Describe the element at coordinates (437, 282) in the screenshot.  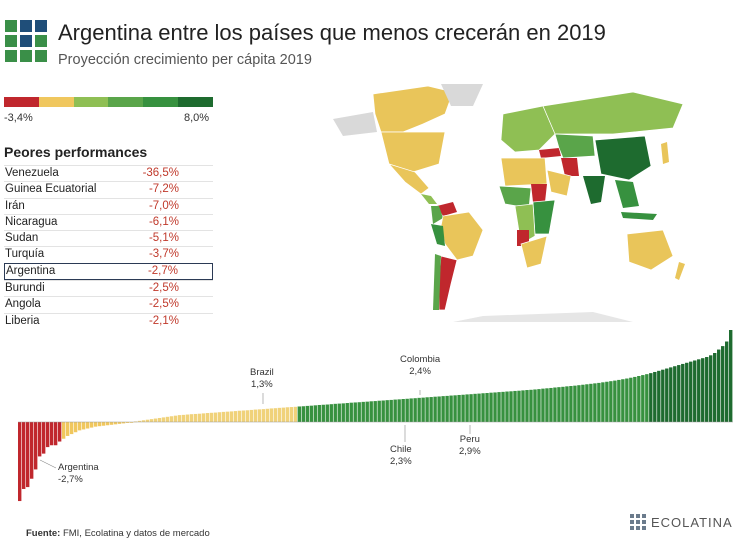
I see `map-region-chile` at that location.